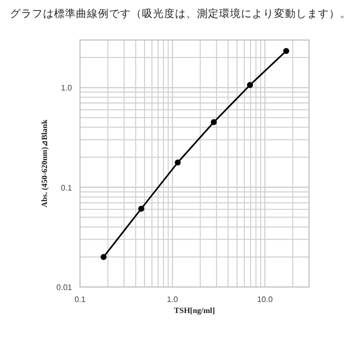  Describe the element at coordinates (195, 310) in the screenshot. I see `x-axis-title: TSH[ng/ml]` at that location.